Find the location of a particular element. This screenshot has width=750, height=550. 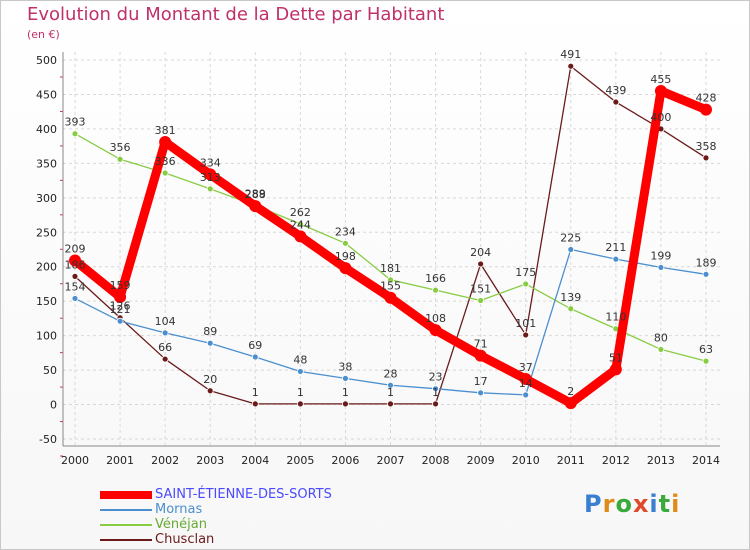

data-label: 155 is located at coordinates (390, 286).